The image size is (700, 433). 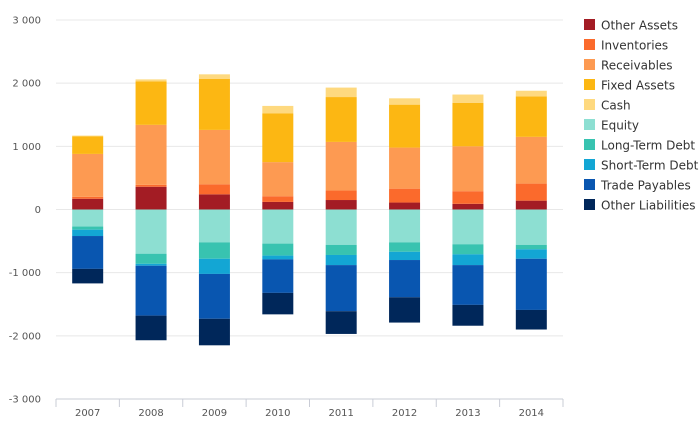 What do you see at coordinates (629, 86) in the screenshot?
I see `legend-item: Fixed Assets` at bounding box center [629, 86].